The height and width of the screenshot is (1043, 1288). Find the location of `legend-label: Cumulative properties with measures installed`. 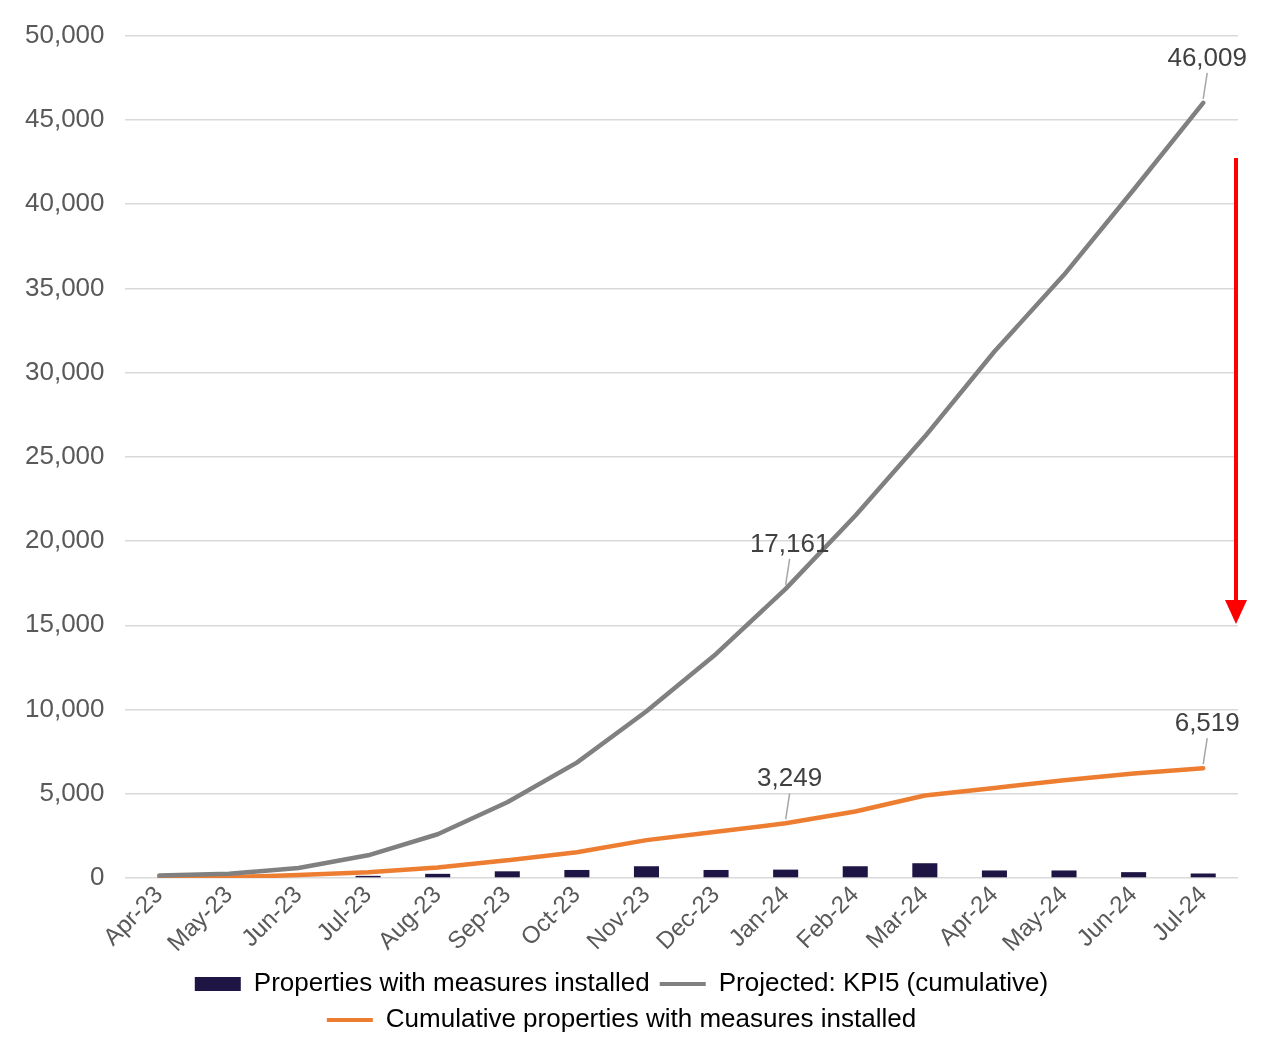

legend-label: Cumulative properties with measures installed is located at coordinates (651, 1018).